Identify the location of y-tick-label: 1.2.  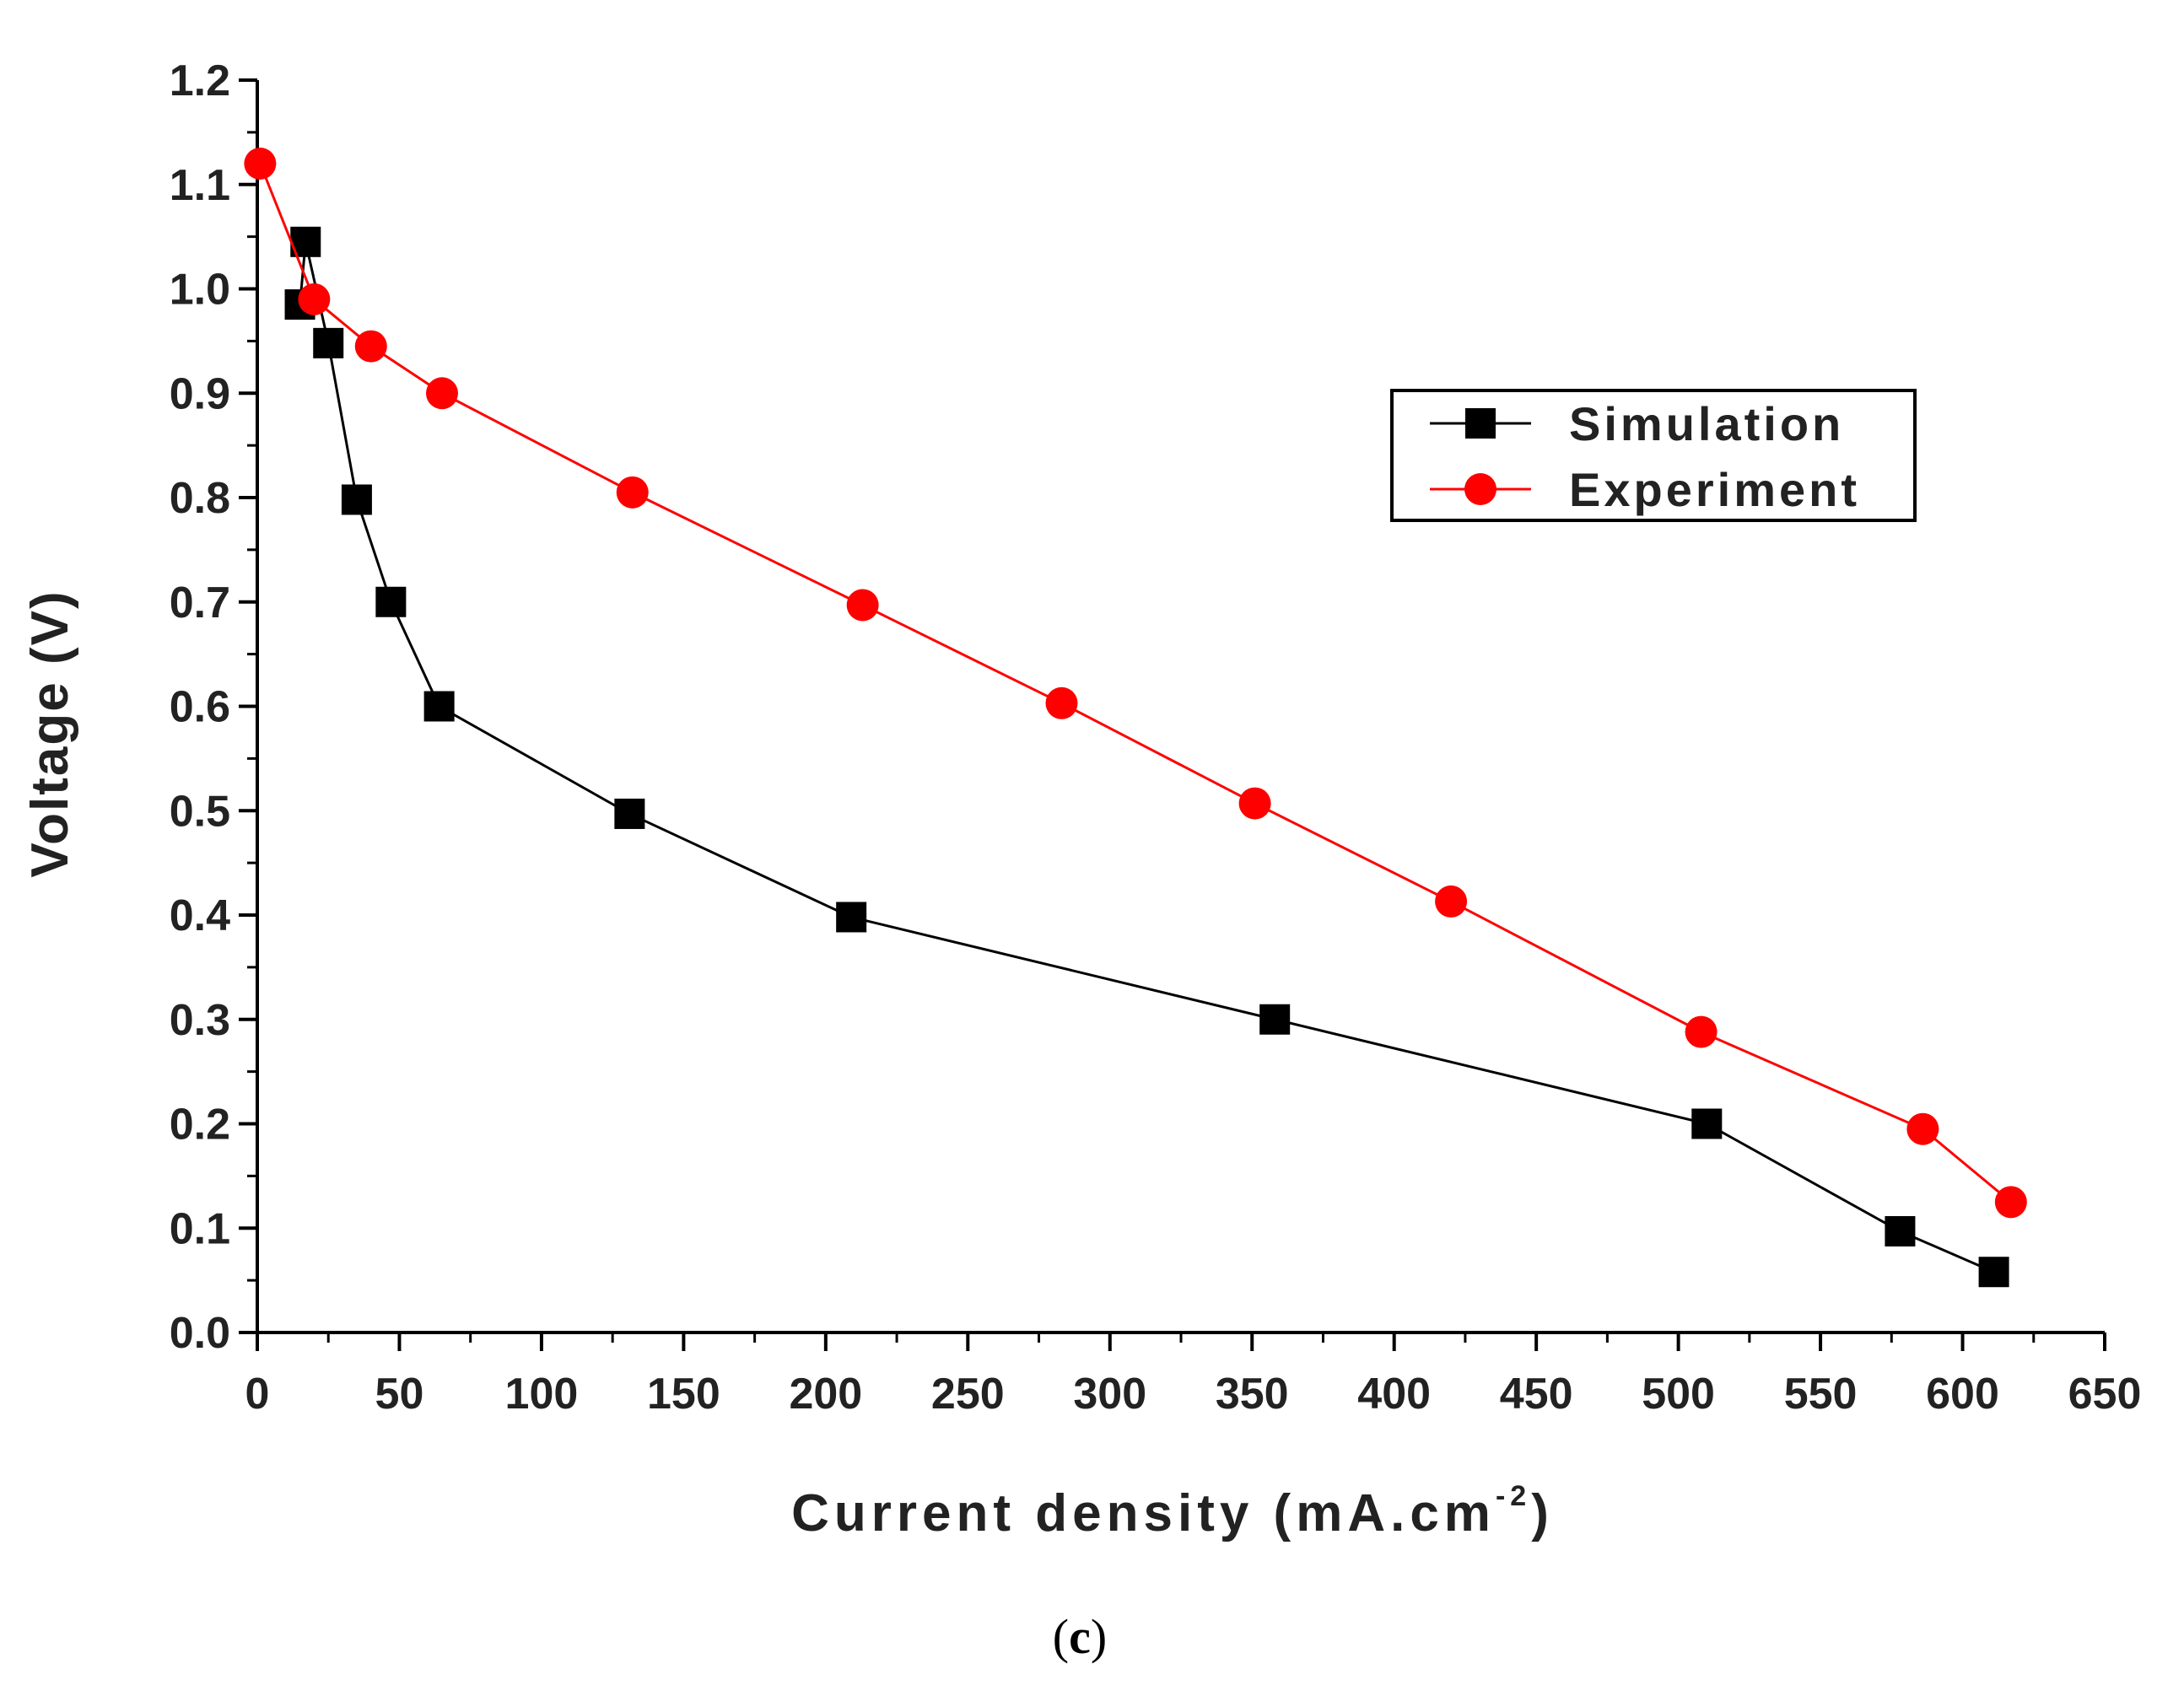
(200, 81).